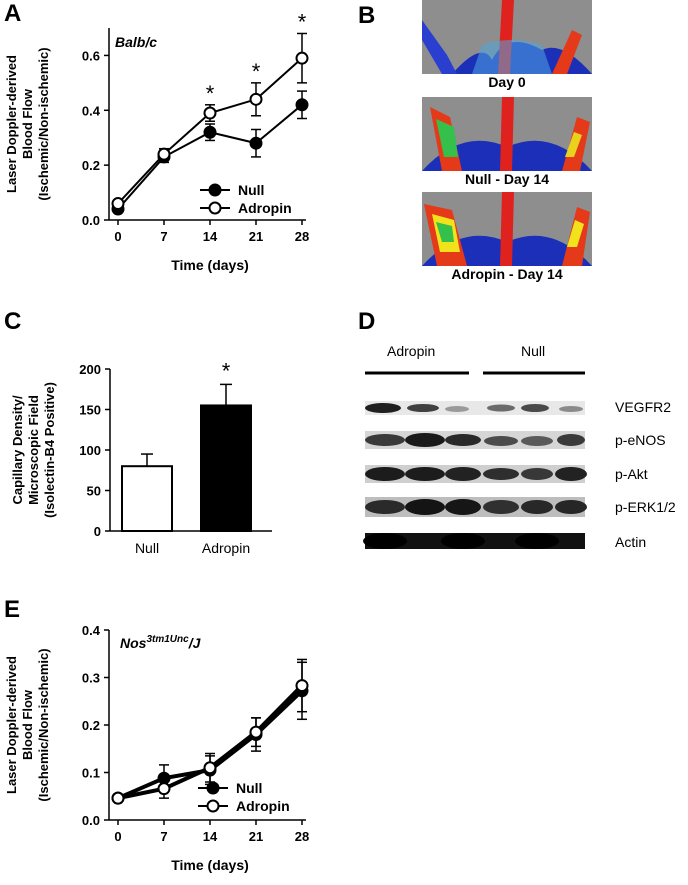 The height and width of the screenshot is (885, 688). I want to click on y-tick-label: 100, so click(90, 450).